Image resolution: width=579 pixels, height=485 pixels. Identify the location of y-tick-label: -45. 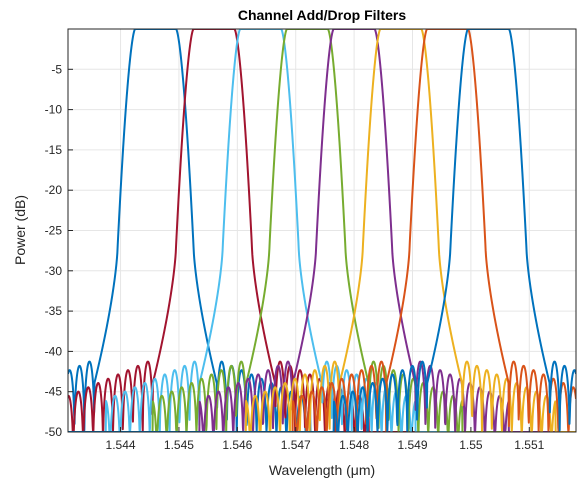
(54, 392).